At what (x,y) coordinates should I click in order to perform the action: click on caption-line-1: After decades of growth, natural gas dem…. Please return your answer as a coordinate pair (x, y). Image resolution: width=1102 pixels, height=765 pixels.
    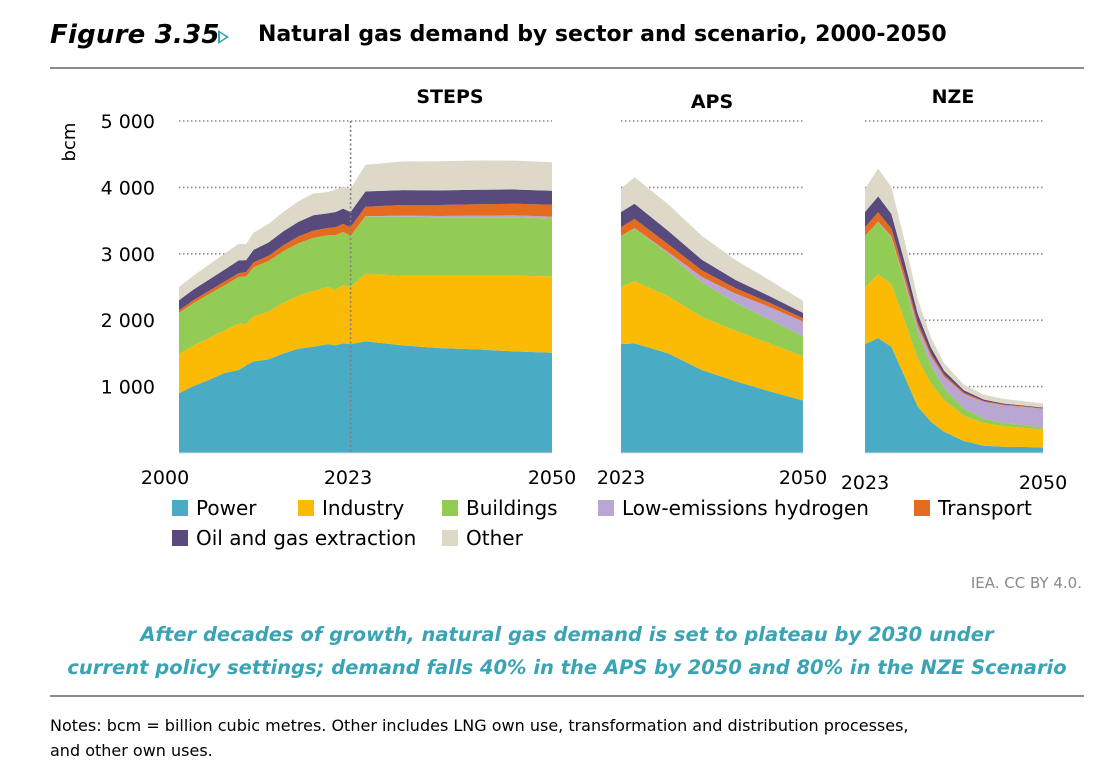
    Looking at the image, I should click on (567, 634).